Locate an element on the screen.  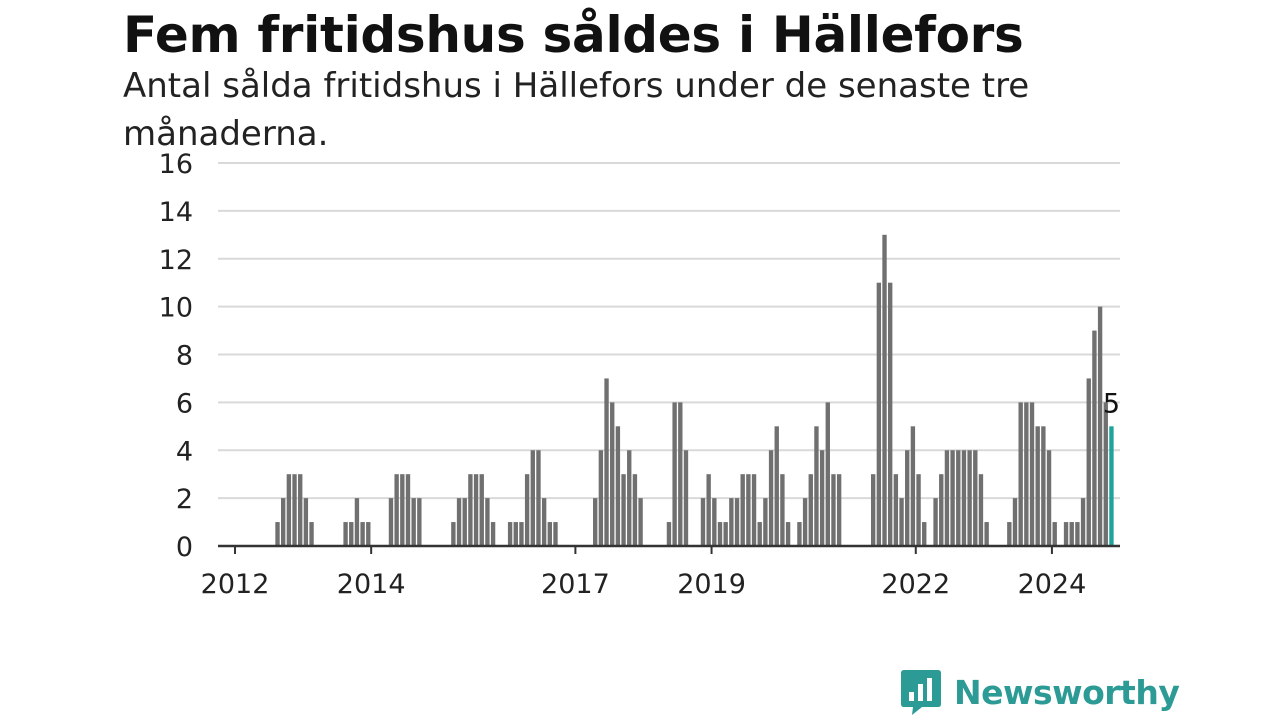
chart-title: Fem fritidshus såldes i Hällefors is located at coordinates (573, 35).